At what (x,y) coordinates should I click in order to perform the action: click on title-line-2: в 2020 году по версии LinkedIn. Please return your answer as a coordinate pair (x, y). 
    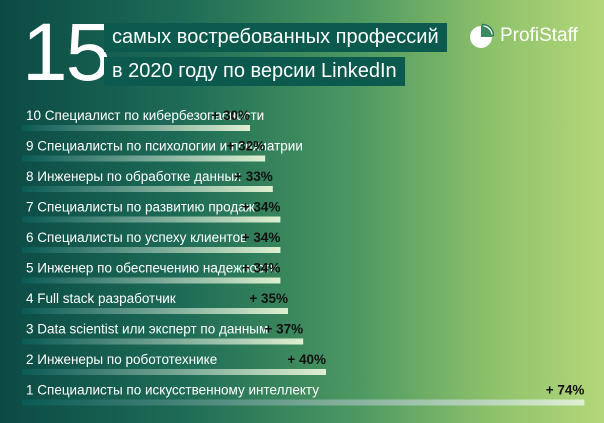
    Looking at the image, I should click on (254, 71).